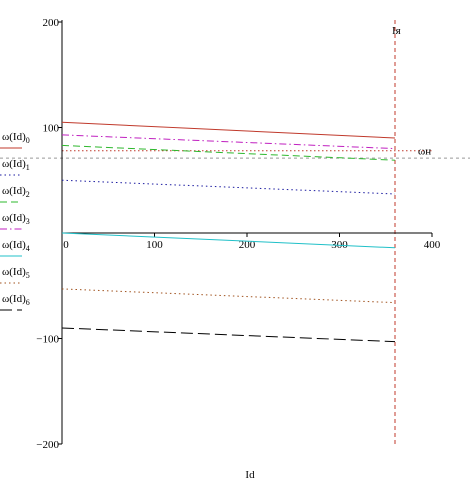 Image resolution: width=470 pixels, height=485 pixels. Describe the element at coordinates (396, 31) in the screenshot. I see `reference-label-vertical: Iя` at that location.